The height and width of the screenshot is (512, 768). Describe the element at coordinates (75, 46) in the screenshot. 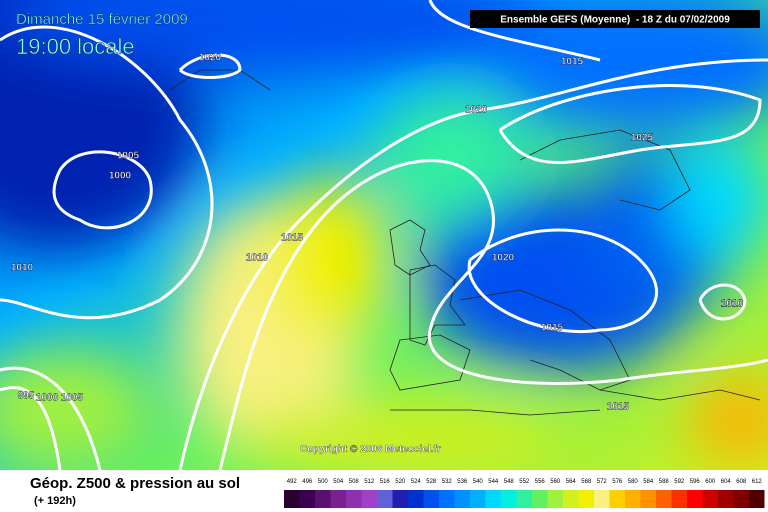

I see `time: 19:00 locale` at that location.